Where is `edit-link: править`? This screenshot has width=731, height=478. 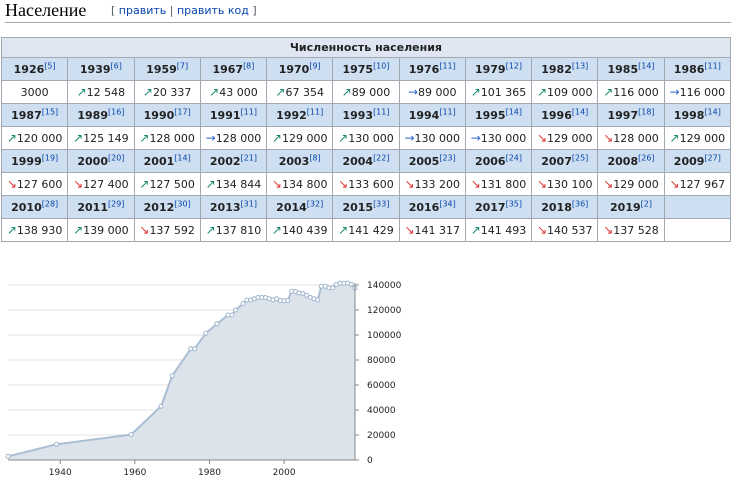 edit-link: править is located at coordinates (142, 10).